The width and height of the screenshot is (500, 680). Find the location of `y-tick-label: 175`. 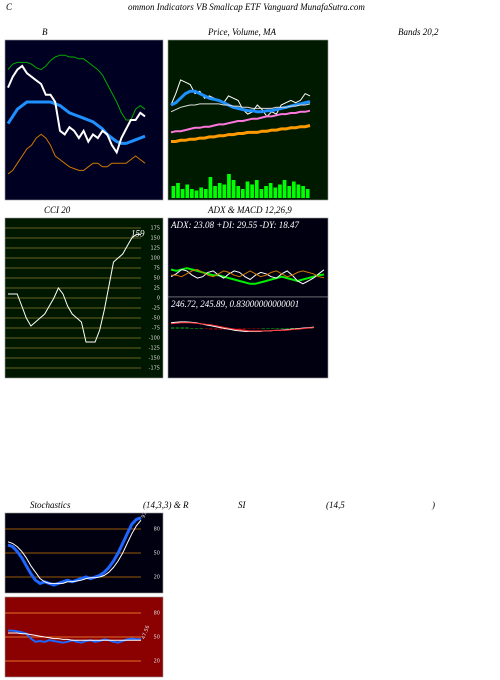

y-tick-label: 175 is located at coordinates (155, 229).